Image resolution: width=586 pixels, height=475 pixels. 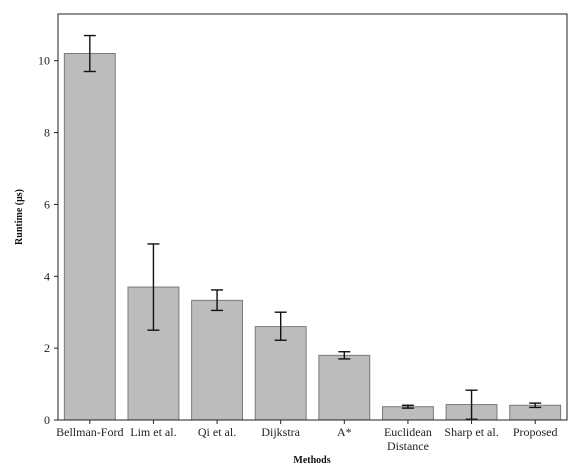 I want to click on y-tick-label-1: 2, so click(x=47, y=348).